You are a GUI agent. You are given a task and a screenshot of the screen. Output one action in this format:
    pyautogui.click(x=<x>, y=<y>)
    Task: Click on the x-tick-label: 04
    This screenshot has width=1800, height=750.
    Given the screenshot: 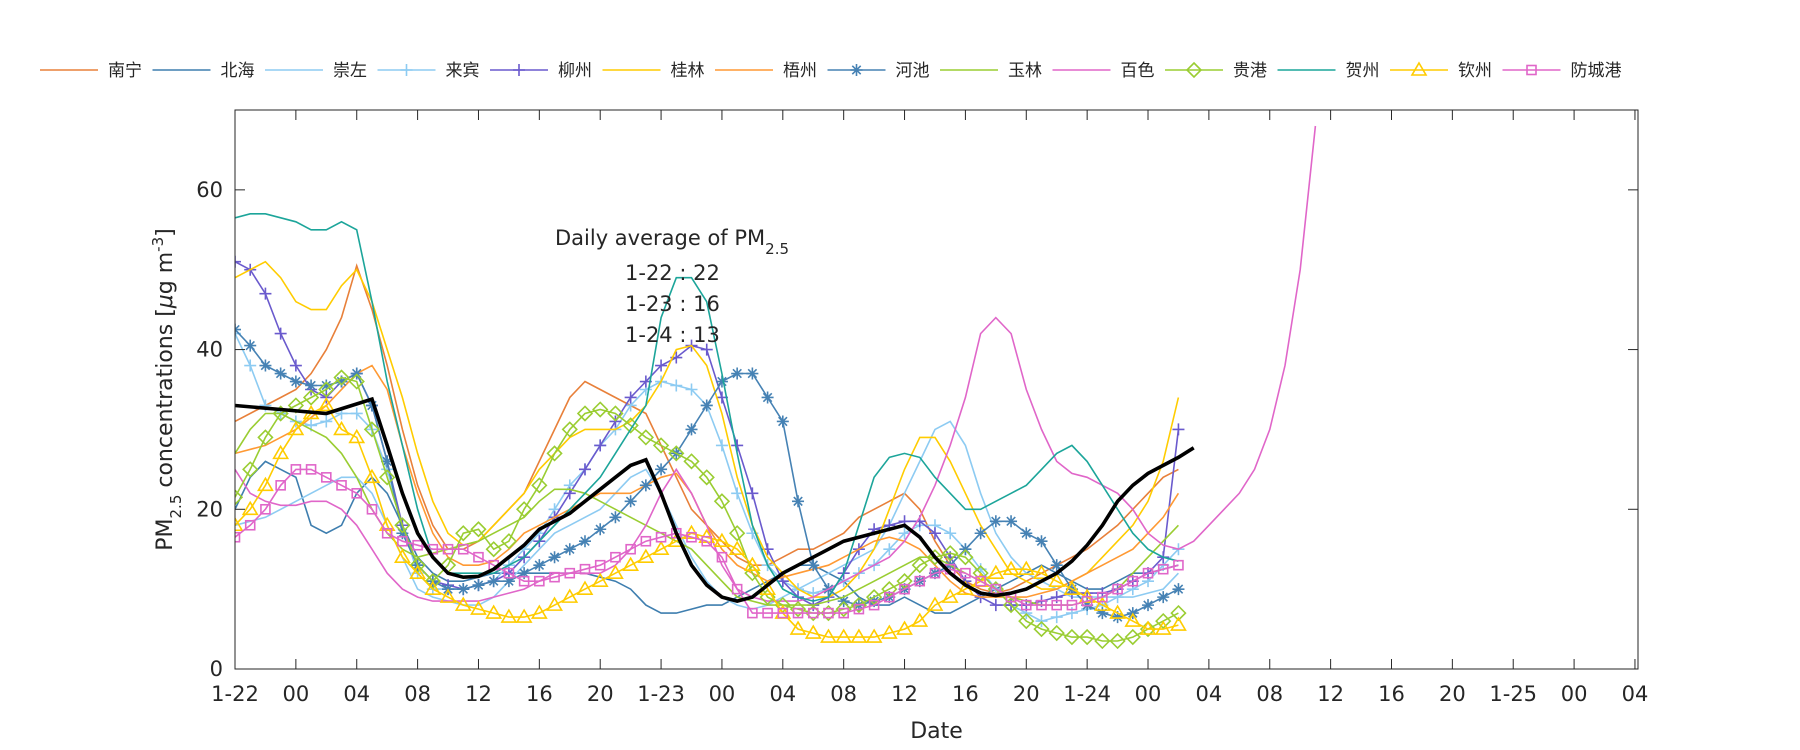 What is the action you would take?
    pyautogui.click(x=1635, y=694)
    